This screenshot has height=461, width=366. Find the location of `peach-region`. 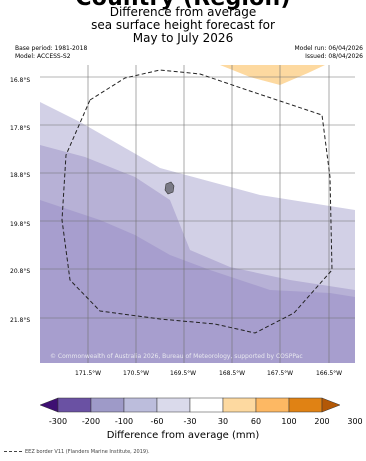

peach-region is located at coordinates (272, 75).